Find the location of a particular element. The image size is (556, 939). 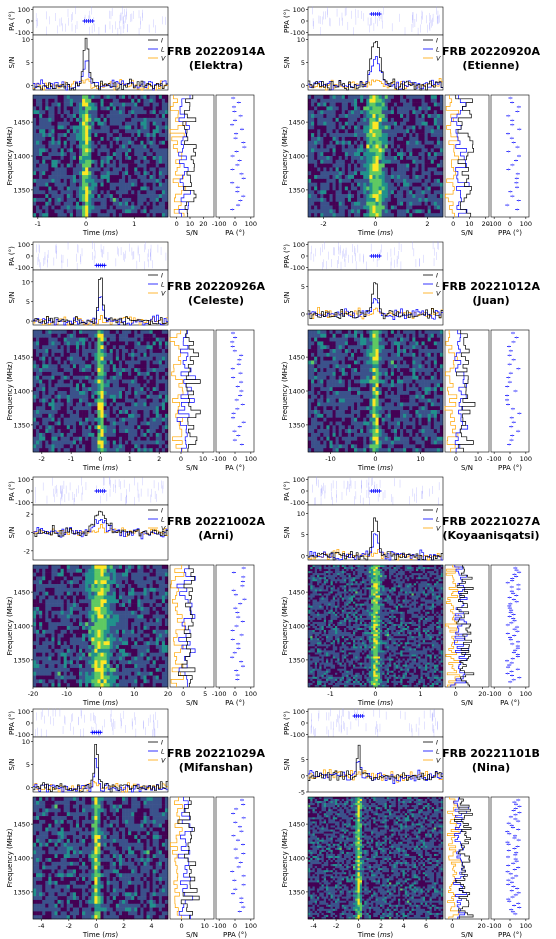

legend-V: V is located at coordinates (163, 761).